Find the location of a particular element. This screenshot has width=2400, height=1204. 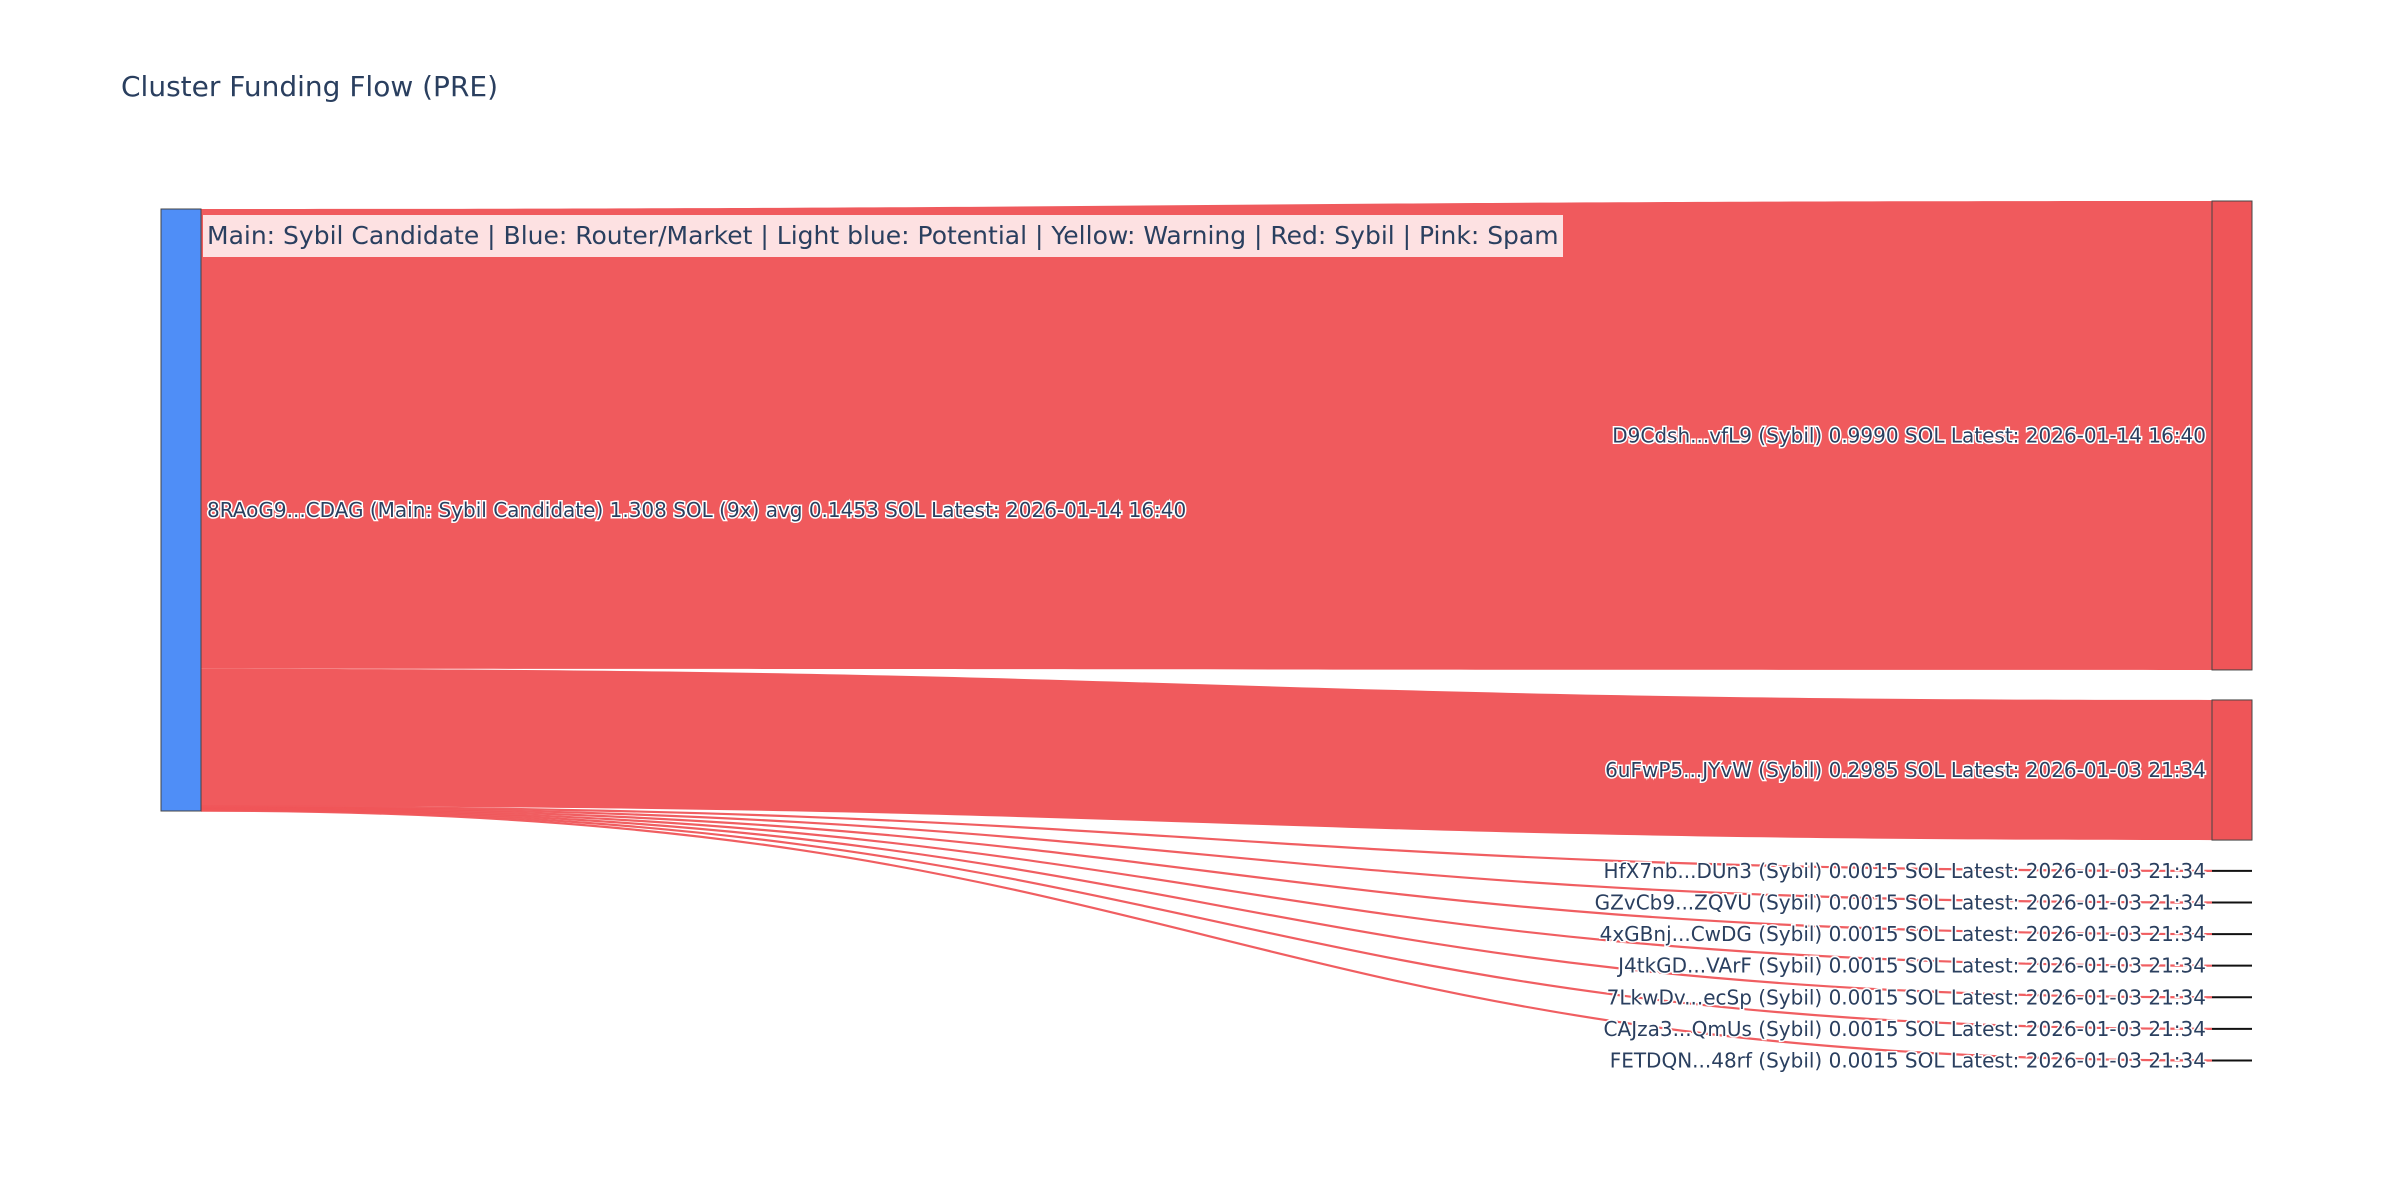

target-node-d9cdsh-vfl9 is located at coordinates (2232, 435).